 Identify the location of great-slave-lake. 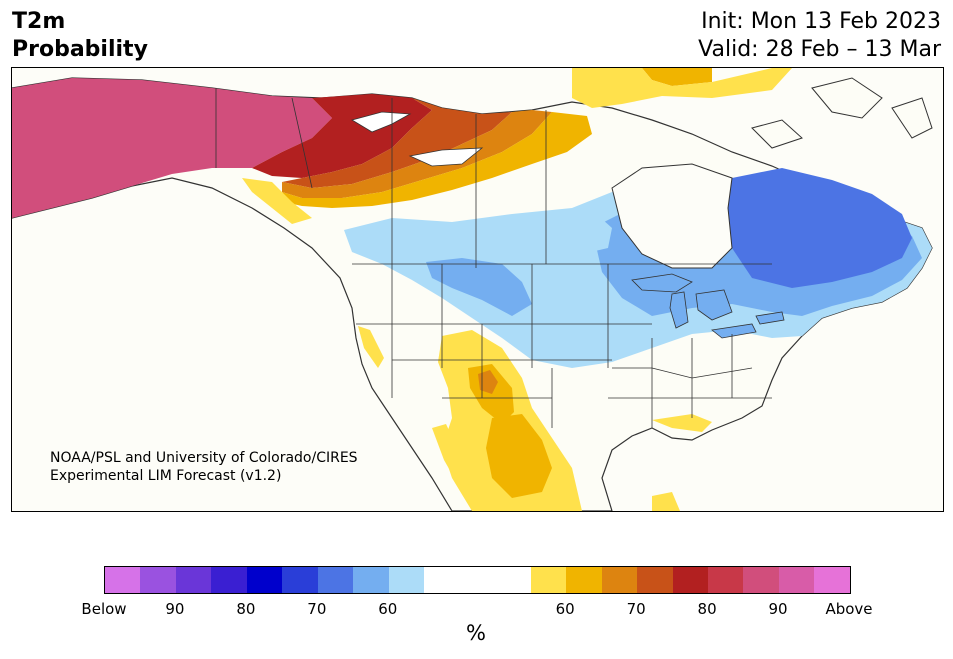
(446, 157).